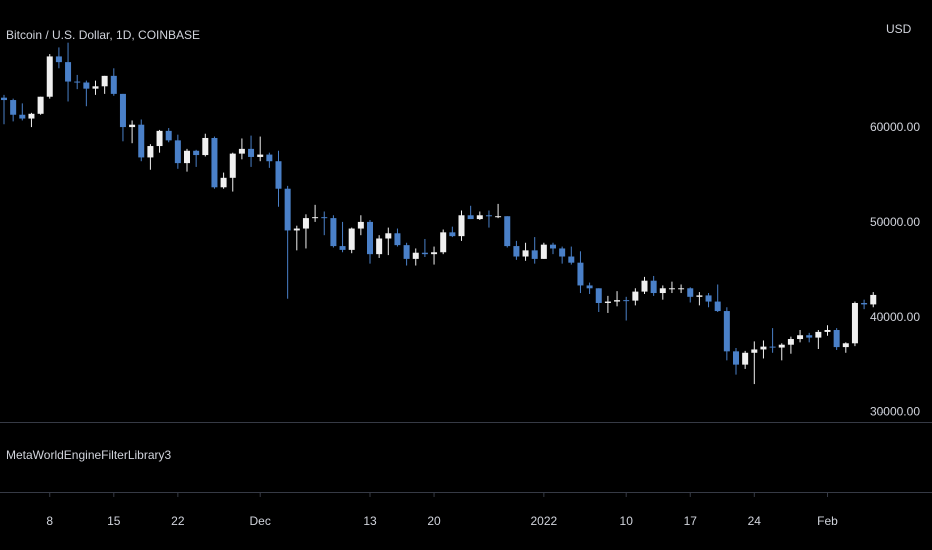 The width and height of the screenshot is (932, 550). What do you see at coordinates (895, 127) in the screenshot?
I see `y-tick-label: 60000.00` at bounding box center [895, 127].